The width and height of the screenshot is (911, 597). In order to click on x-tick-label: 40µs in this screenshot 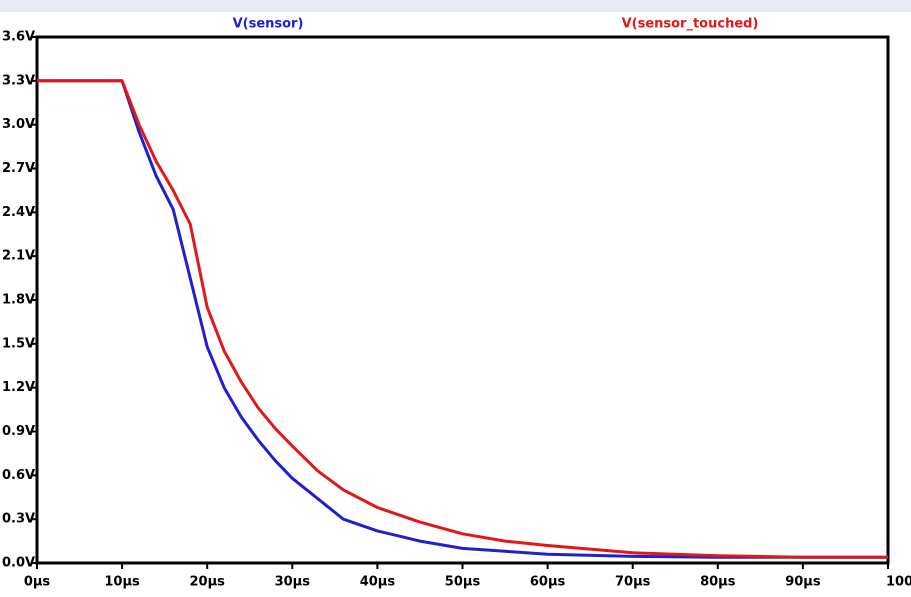, I will do `click(378, 582)`.